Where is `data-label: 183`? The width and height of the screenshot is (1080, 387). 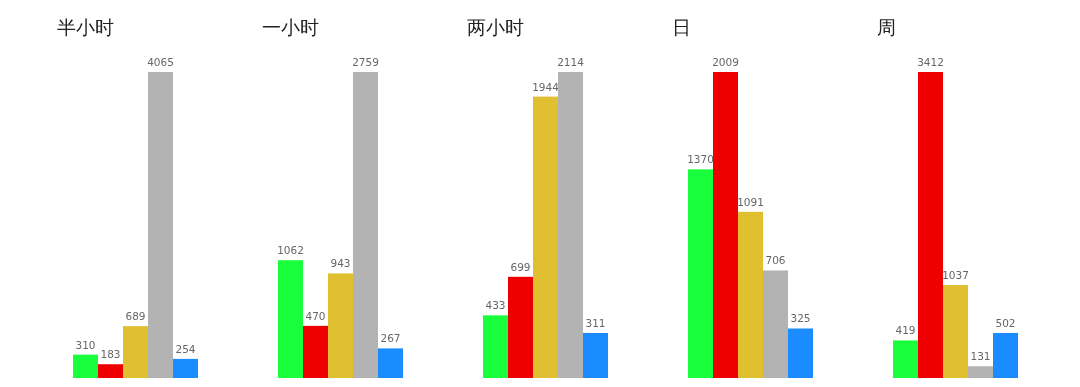 data-label: 183 is located at coordinates (110, 354).